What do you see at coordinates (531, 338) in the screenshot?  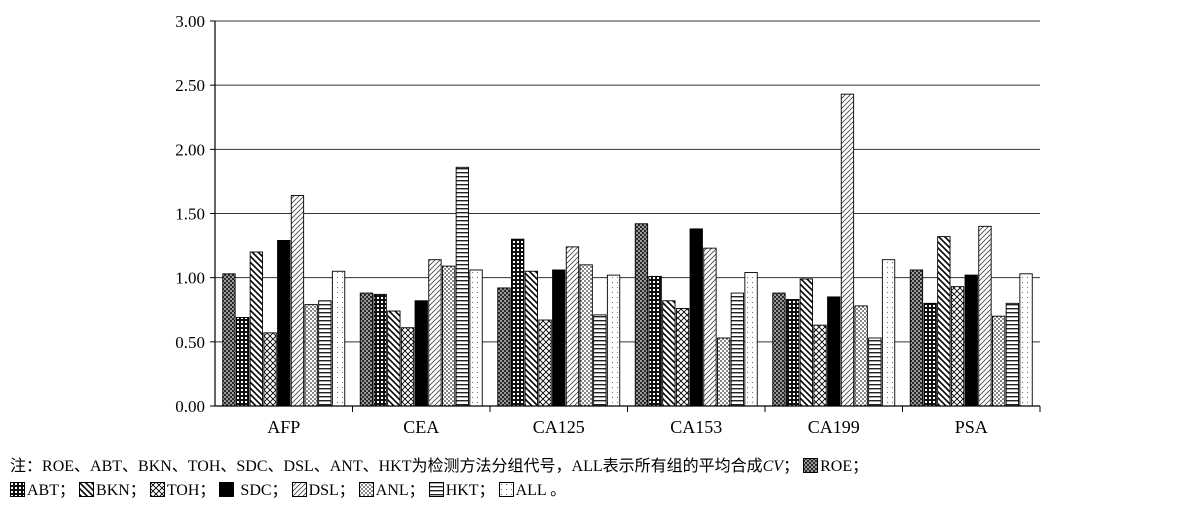 I see `bar-bkn-ca125` at bounding box center [531, 338].